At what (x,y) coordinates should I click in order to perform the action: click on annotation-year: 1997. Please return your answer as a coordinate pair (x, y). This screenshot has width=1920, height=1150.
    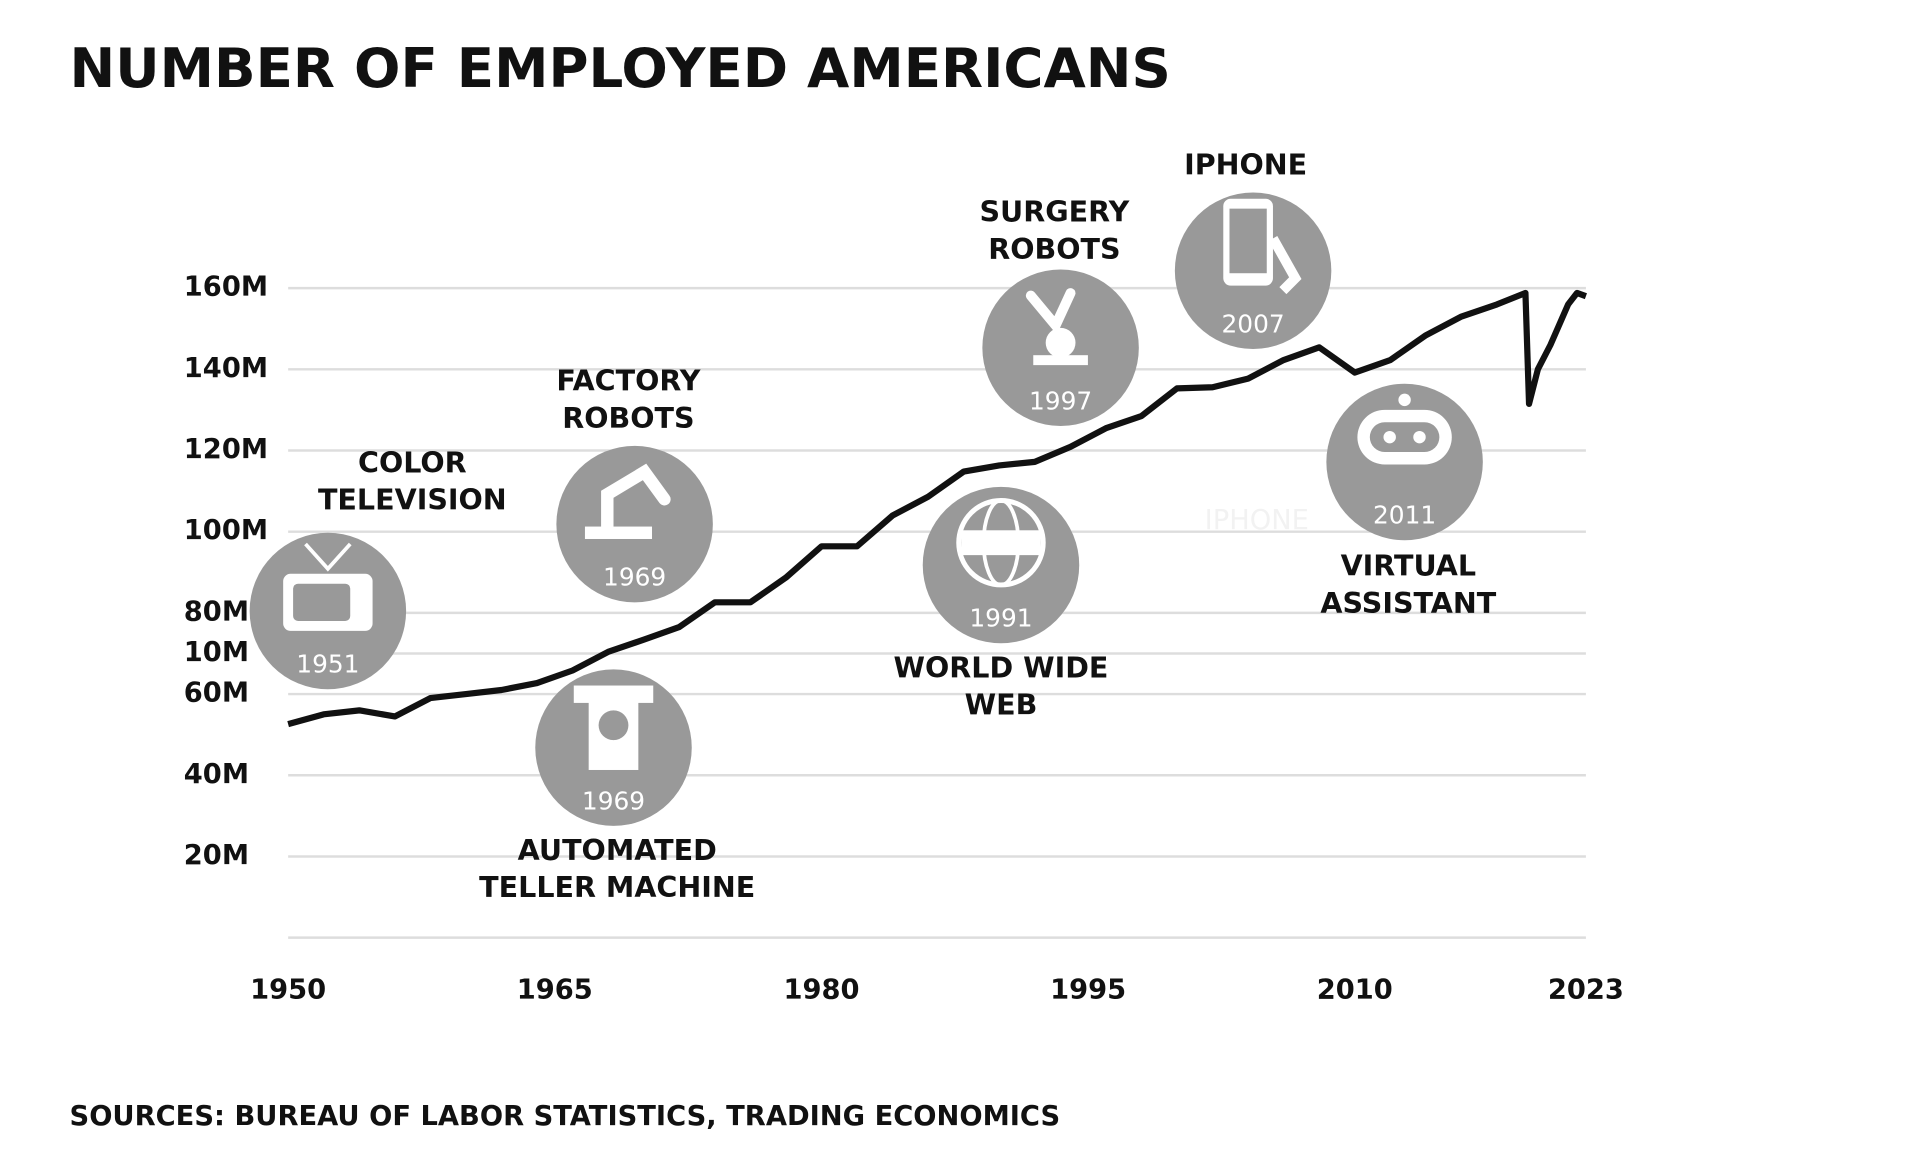
    Looking at the image, I should click on (1060, 400).